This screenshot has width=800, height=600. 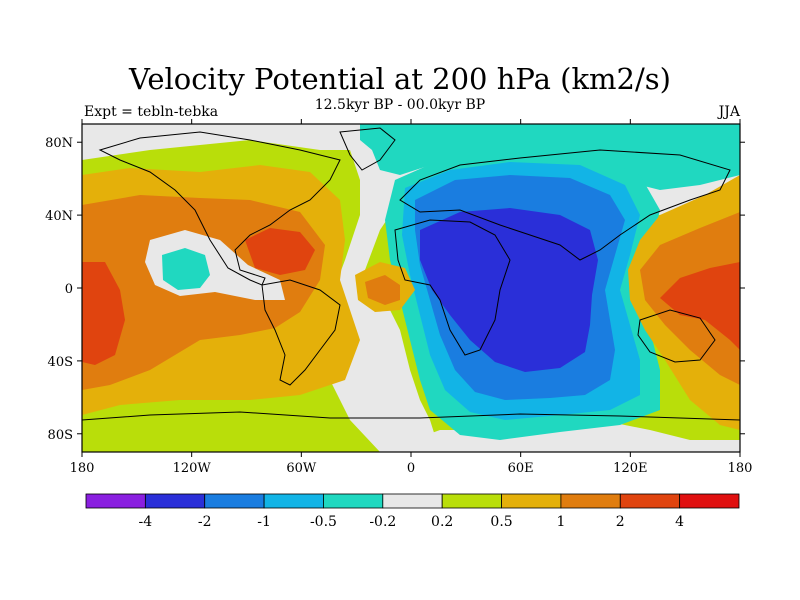 I want to click on colorbar-label: 4, so click(x=679, y=522).